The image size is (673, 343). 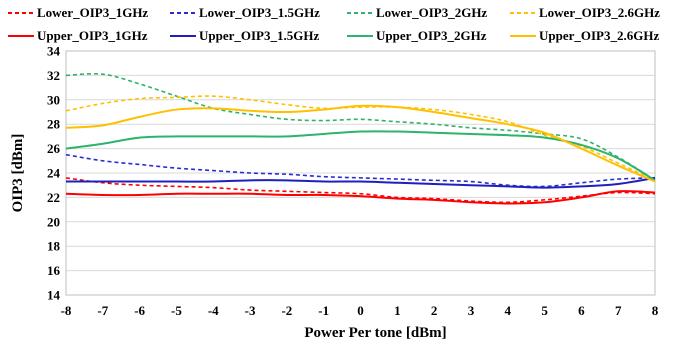 I want to click on y-tick-label: 28, so click(x=54, y=124).